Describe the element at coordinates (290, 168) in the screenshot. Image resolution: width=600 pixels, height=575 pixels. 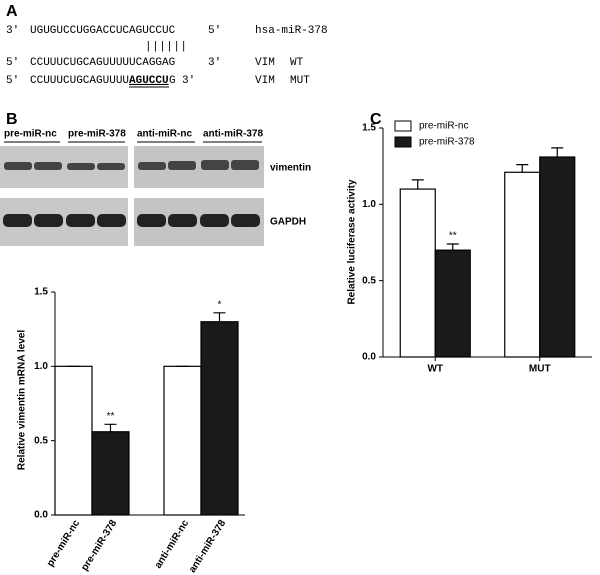
I see `band-label: vimentin` at that location.